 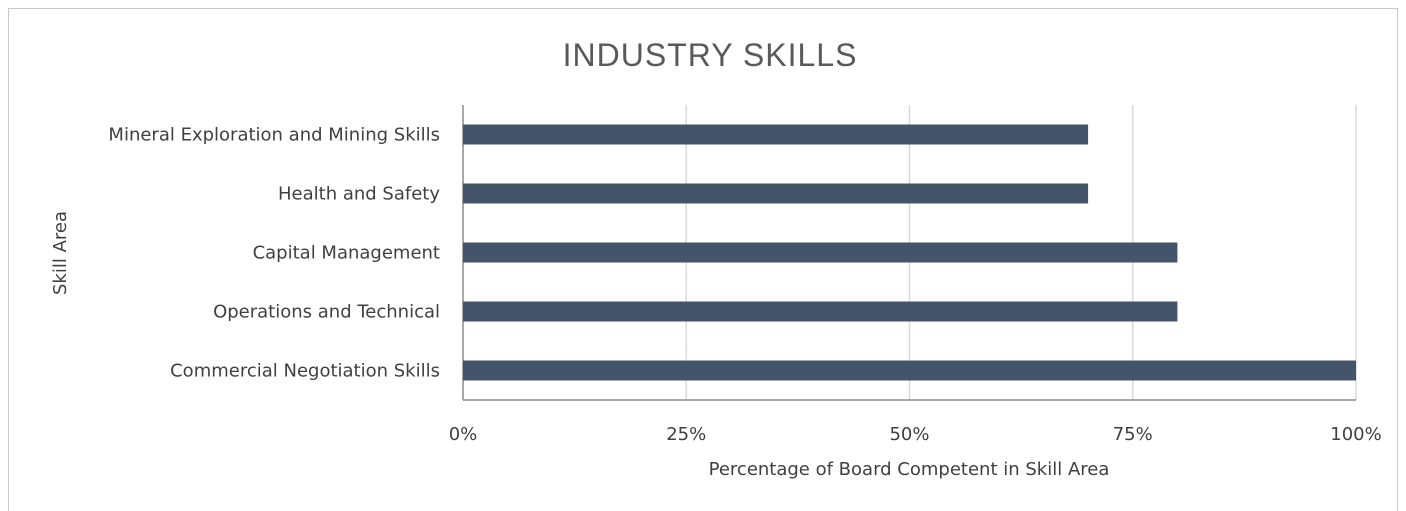 I want to click on category-label: Health and Safety, so click(x=359, y=194).